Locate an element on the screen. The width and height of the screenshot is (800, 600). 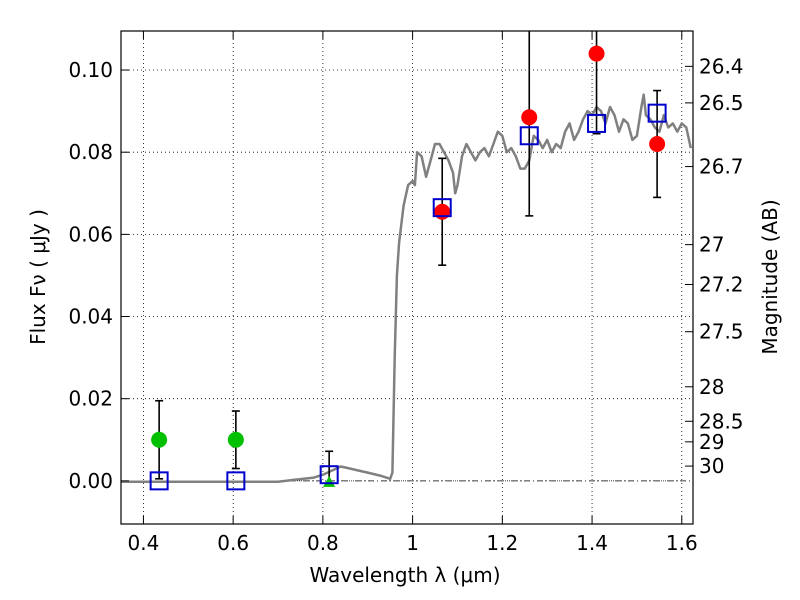
x-axis-label: Wavelength λ (μm) is located at coordinates (404, 575).